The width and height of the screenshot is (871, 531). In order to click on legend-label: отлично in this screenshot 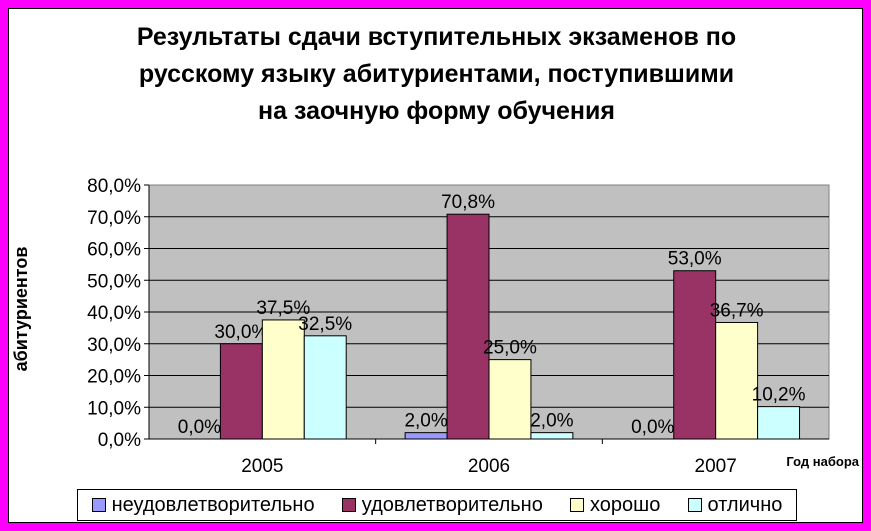, I will do `click(745, 504)`.